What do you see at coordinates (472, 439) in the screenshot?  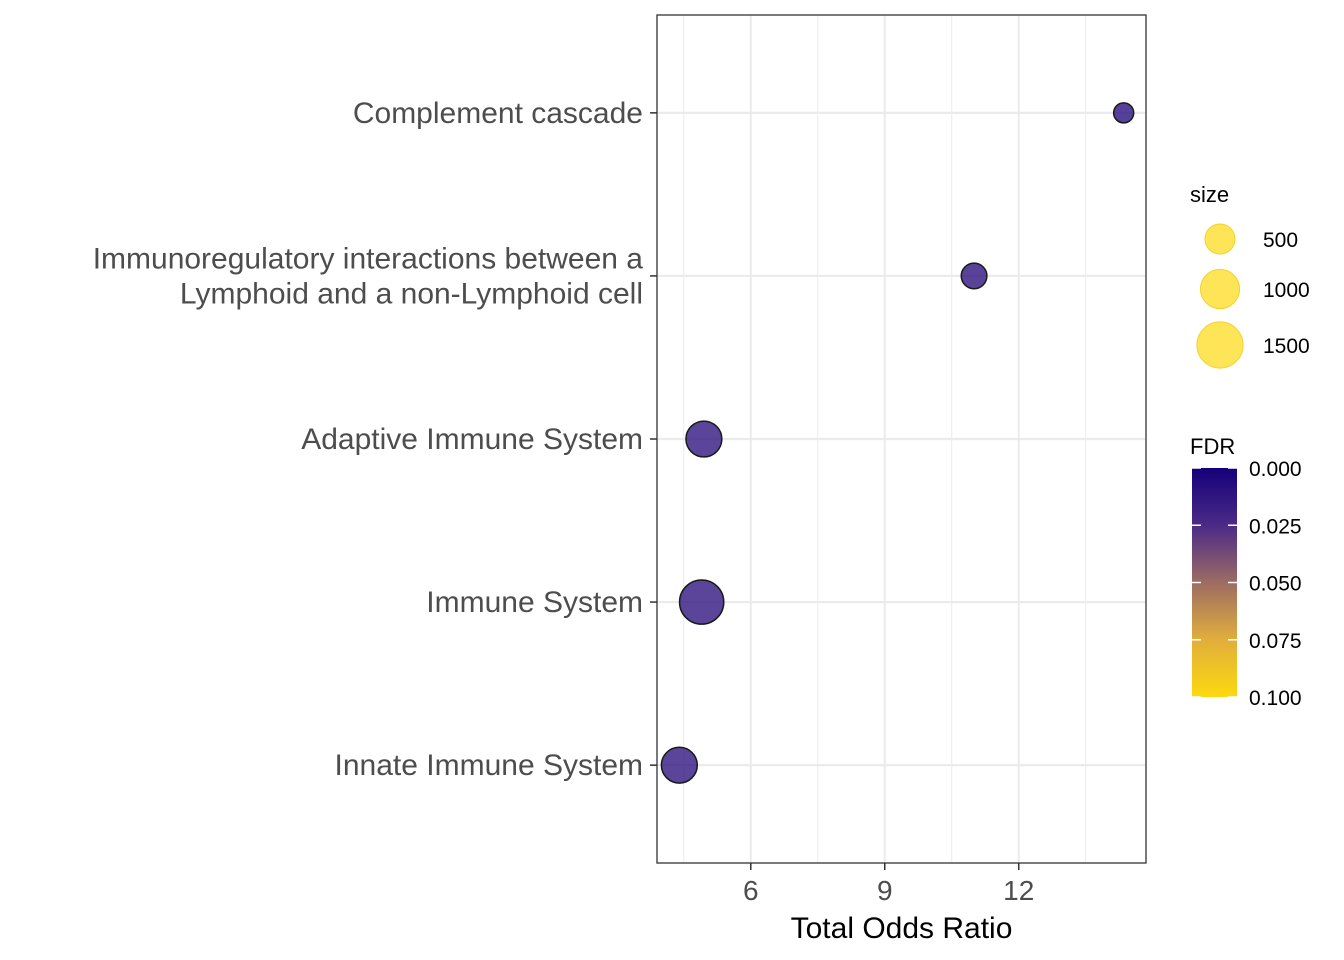 I see `y-category-label: Adaptive Immune System` at bounding box center [472, 439].